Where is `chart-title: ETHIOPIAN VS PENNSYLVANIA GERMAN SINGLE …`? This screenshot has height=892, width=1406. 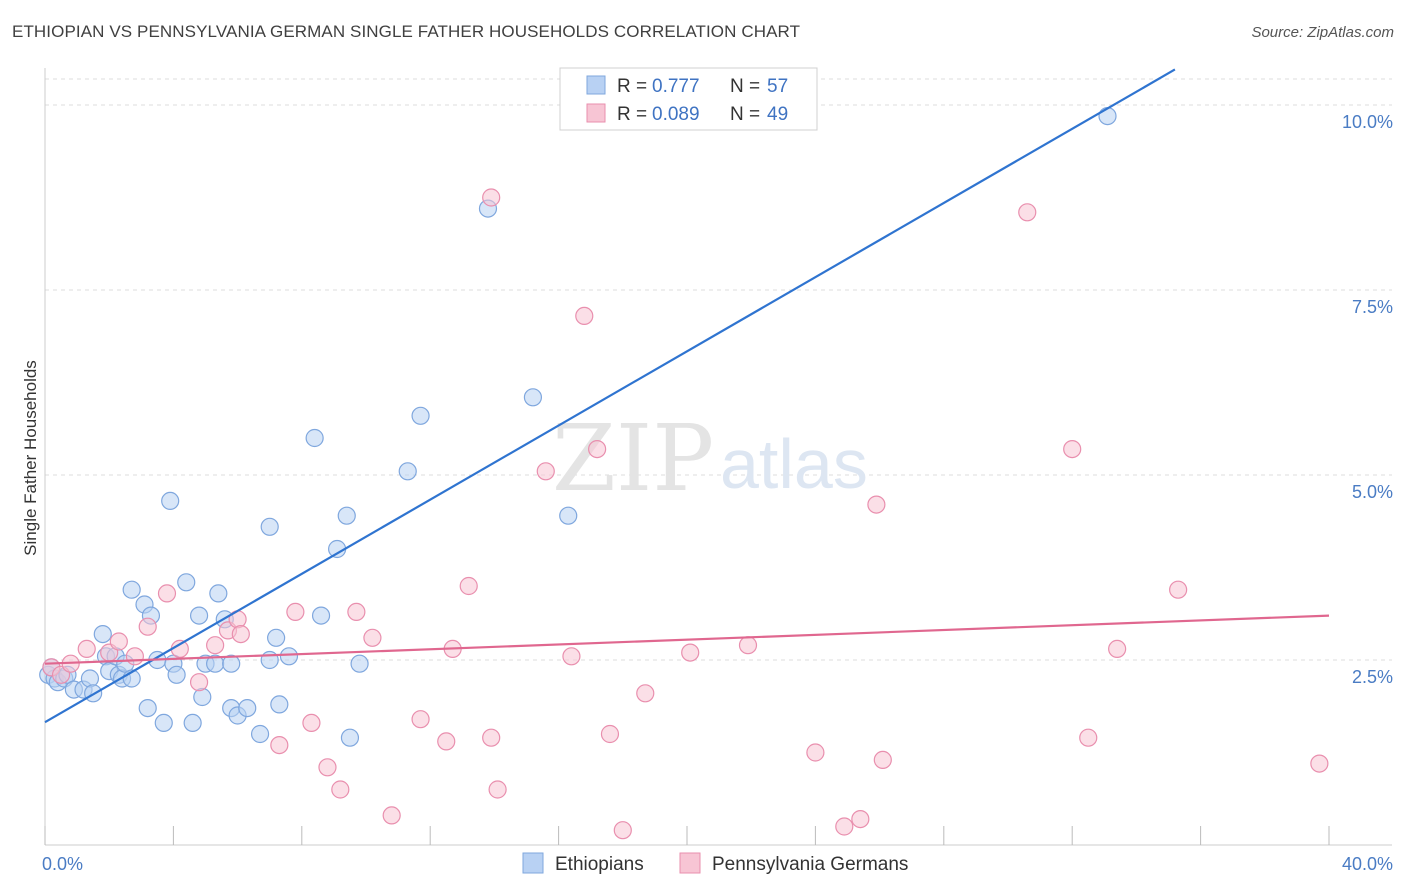 chart-title: ETHIOPIAN VS PENNSYLVANIA GERMAN SINGLE … is located at coordinates (406, 31).